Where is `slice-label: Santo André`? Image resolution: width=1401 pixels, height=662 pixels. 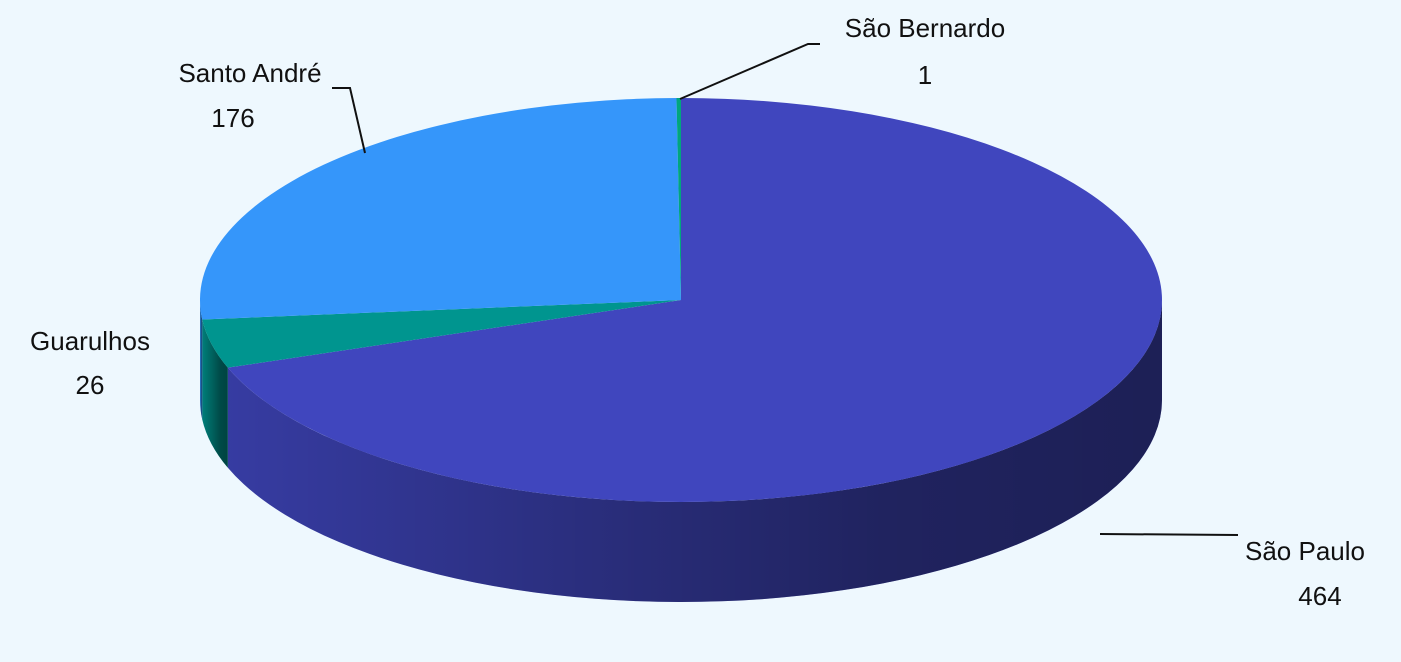 slice-label: Santo André is located at coordinates (249, 73).